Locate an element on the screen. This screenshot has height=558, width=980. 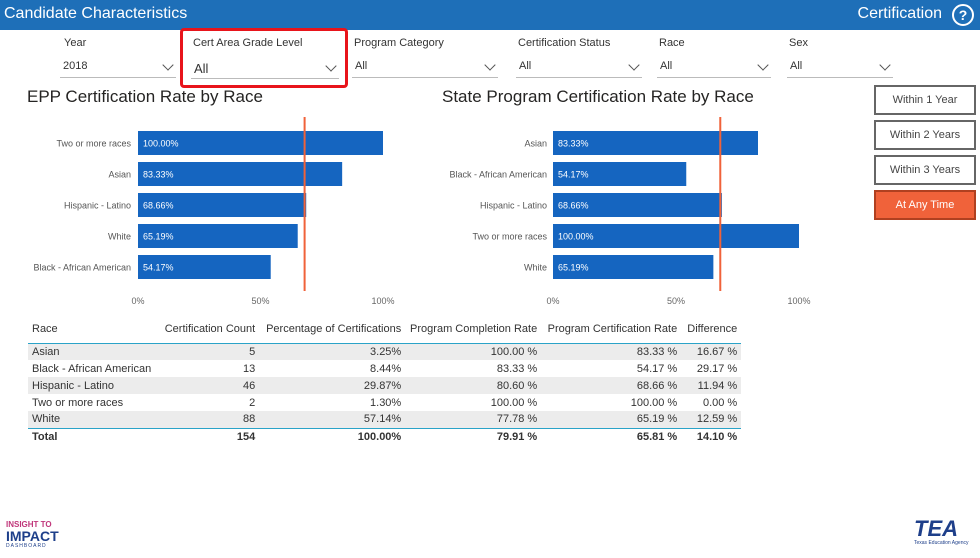
certification-status-dropdown: All is located at coordinates (579, 67).